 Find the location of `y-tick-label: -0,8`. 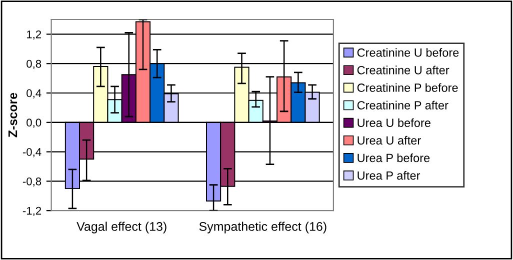

y-tick-label: -0,8 is located at coordinates (32, 182).